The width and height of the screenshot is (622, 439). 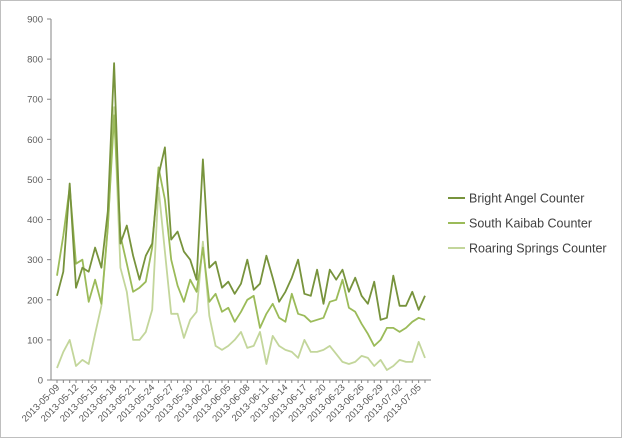 What do you see at coordinates (35, 20) in the screenshot?
I see `y-tick-label: 900` at bounding box center [35, 20].